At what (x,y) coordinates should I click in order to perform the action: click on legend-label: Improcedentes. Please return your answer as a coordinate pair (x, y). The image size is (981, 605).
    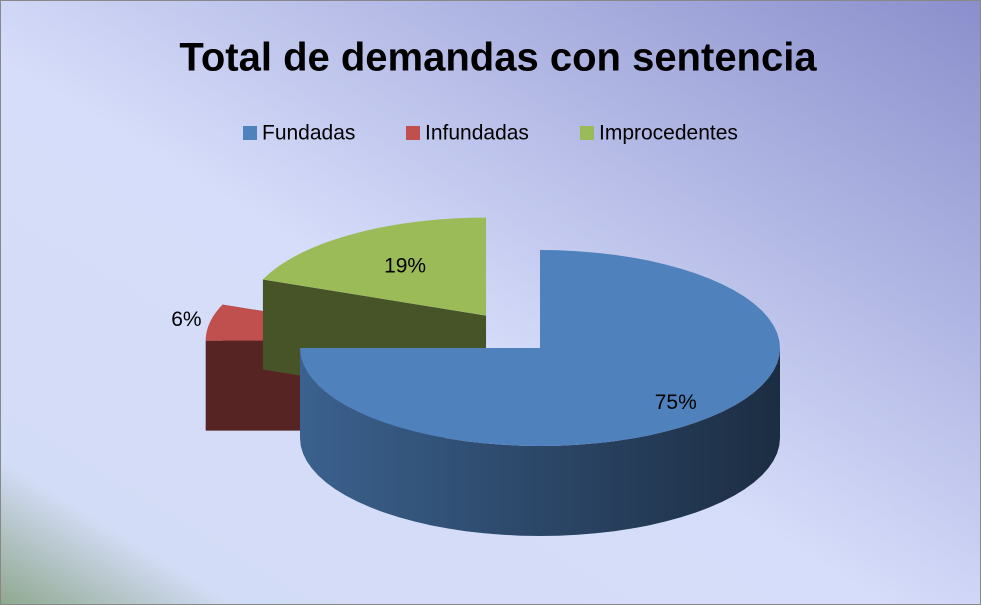
    Looking at the image, I should click on (668, 133).